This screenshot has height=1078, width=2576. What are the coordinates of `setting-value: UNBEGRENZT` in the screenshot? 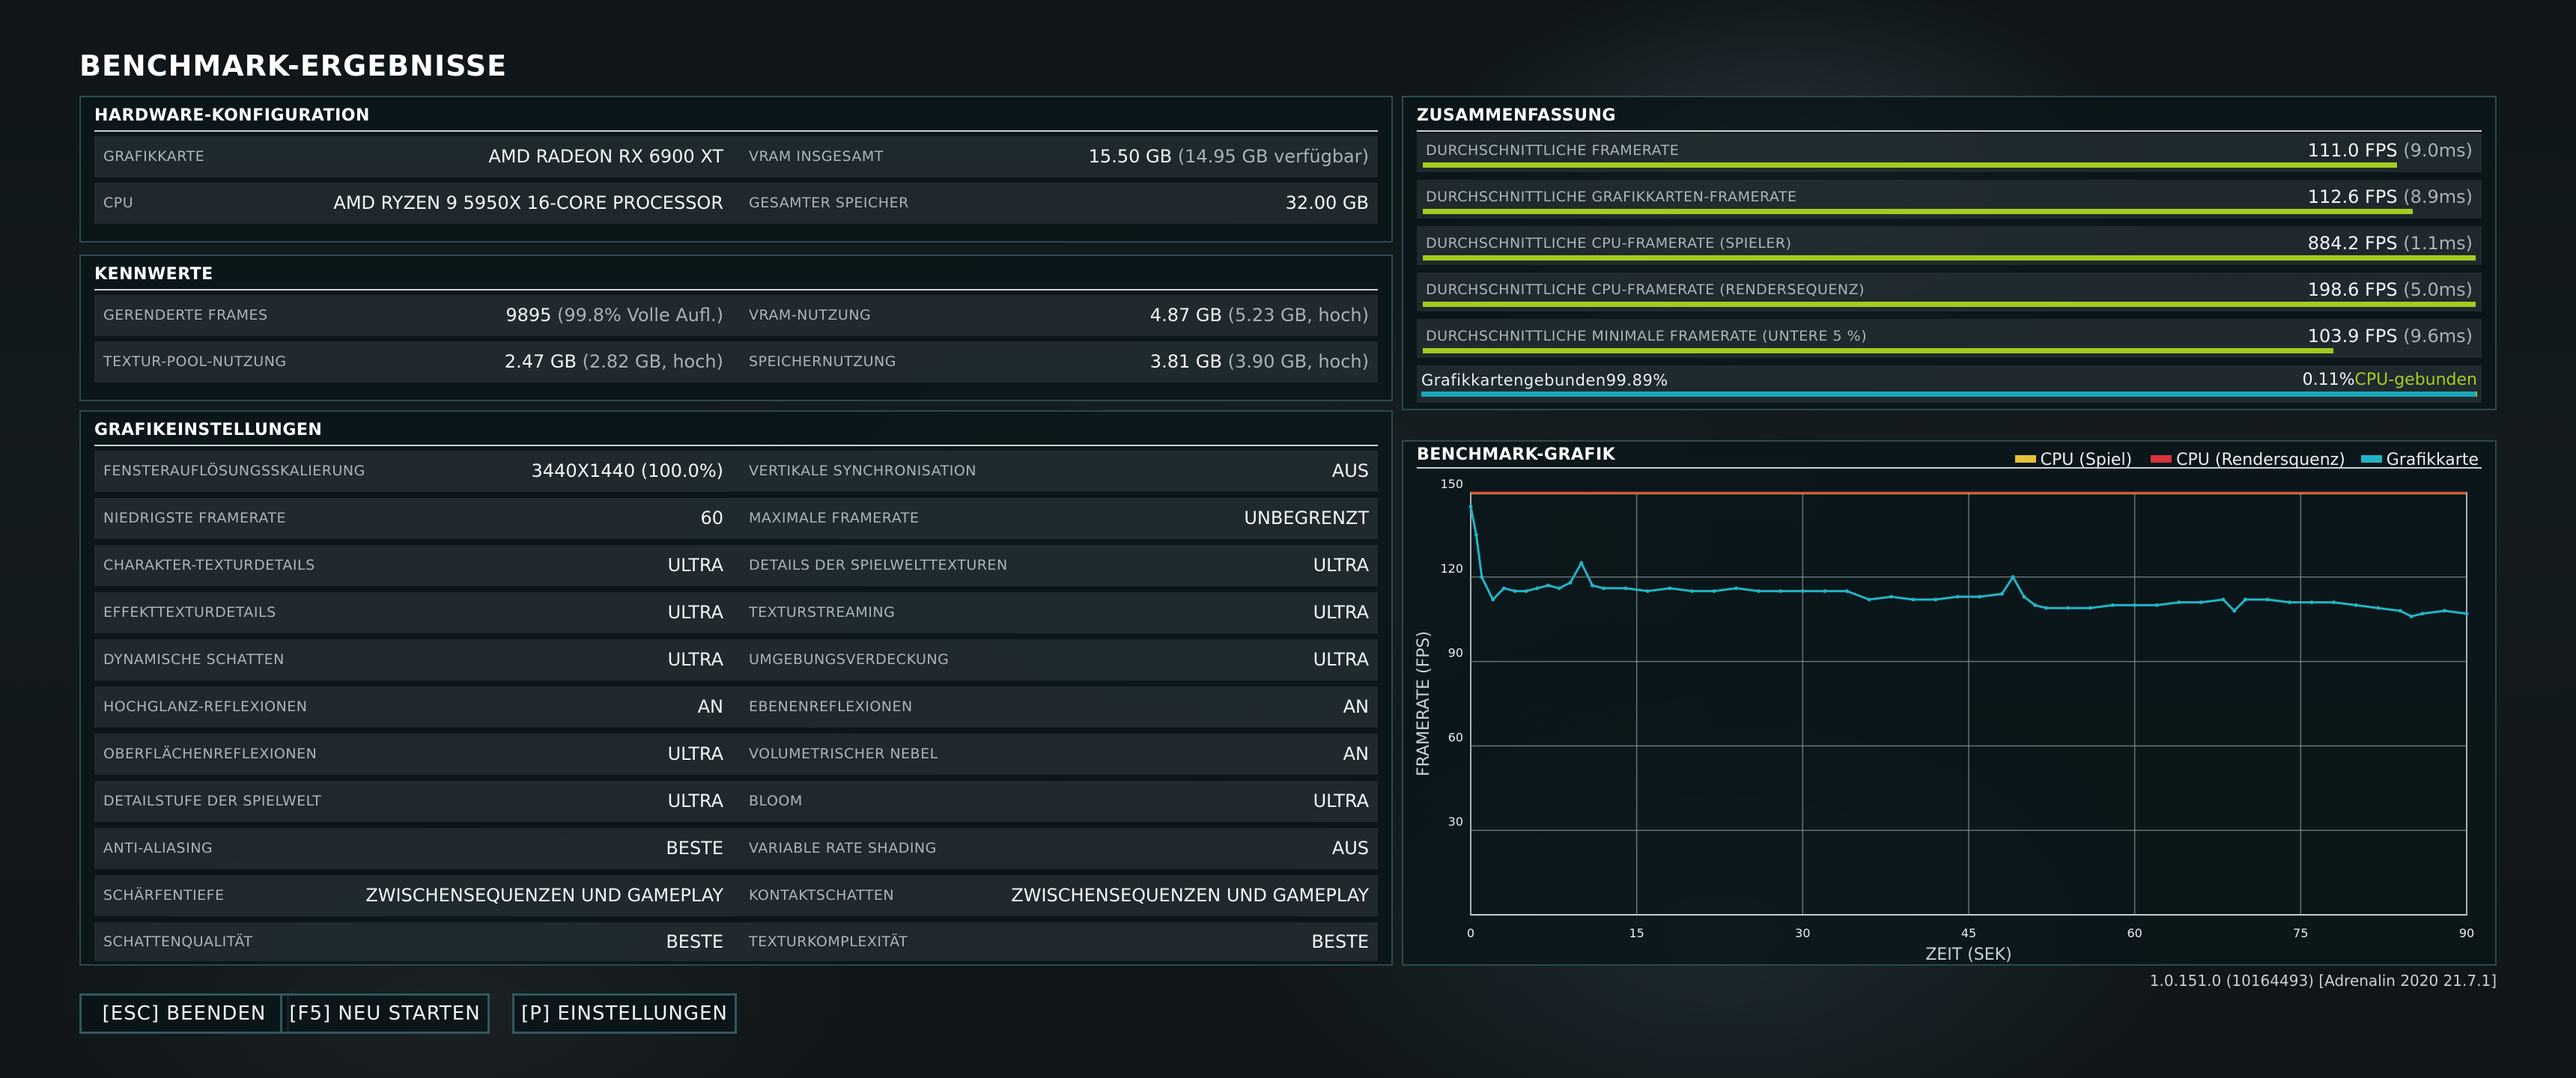 It's located at (1306, 518).